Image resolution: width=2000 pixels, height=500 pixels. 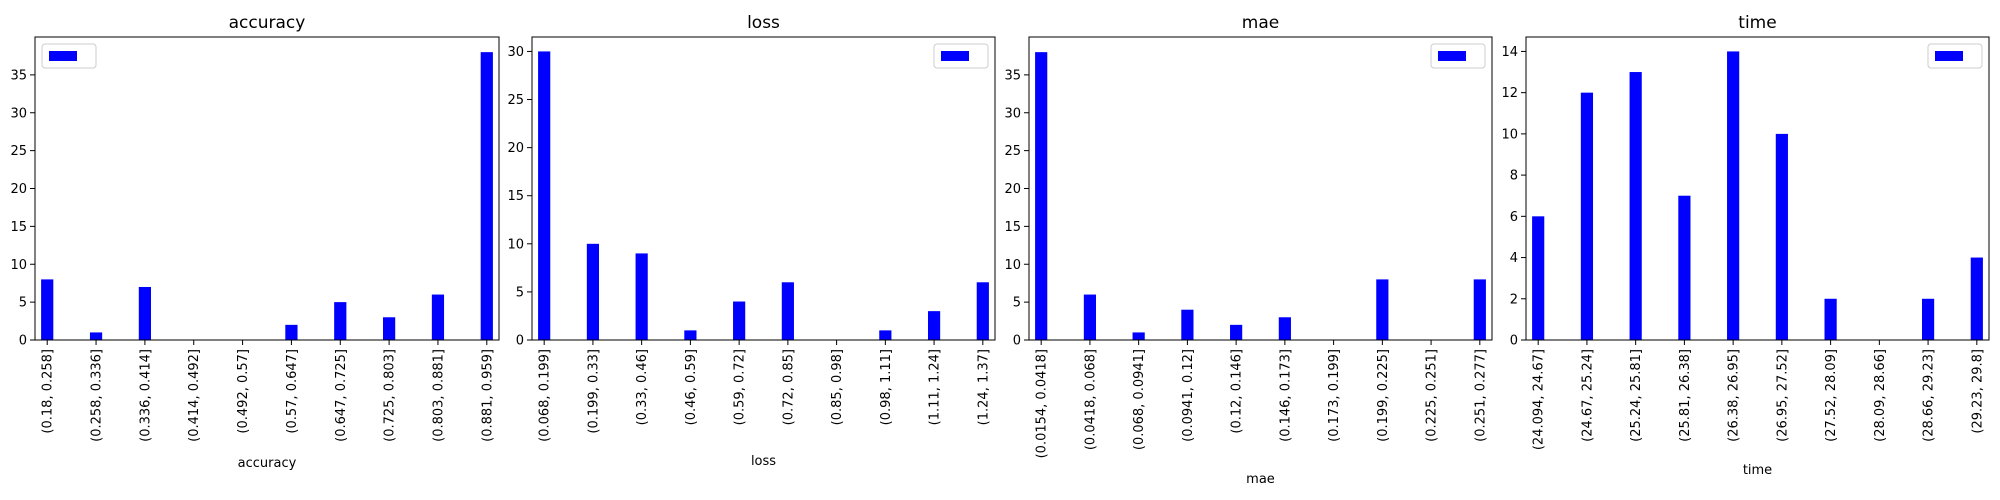 What do you see at coordinates (983, 387) in the screenshot?
I see `x-tick-label: (1.24, 1.37]` at bounding box center [983, 387].